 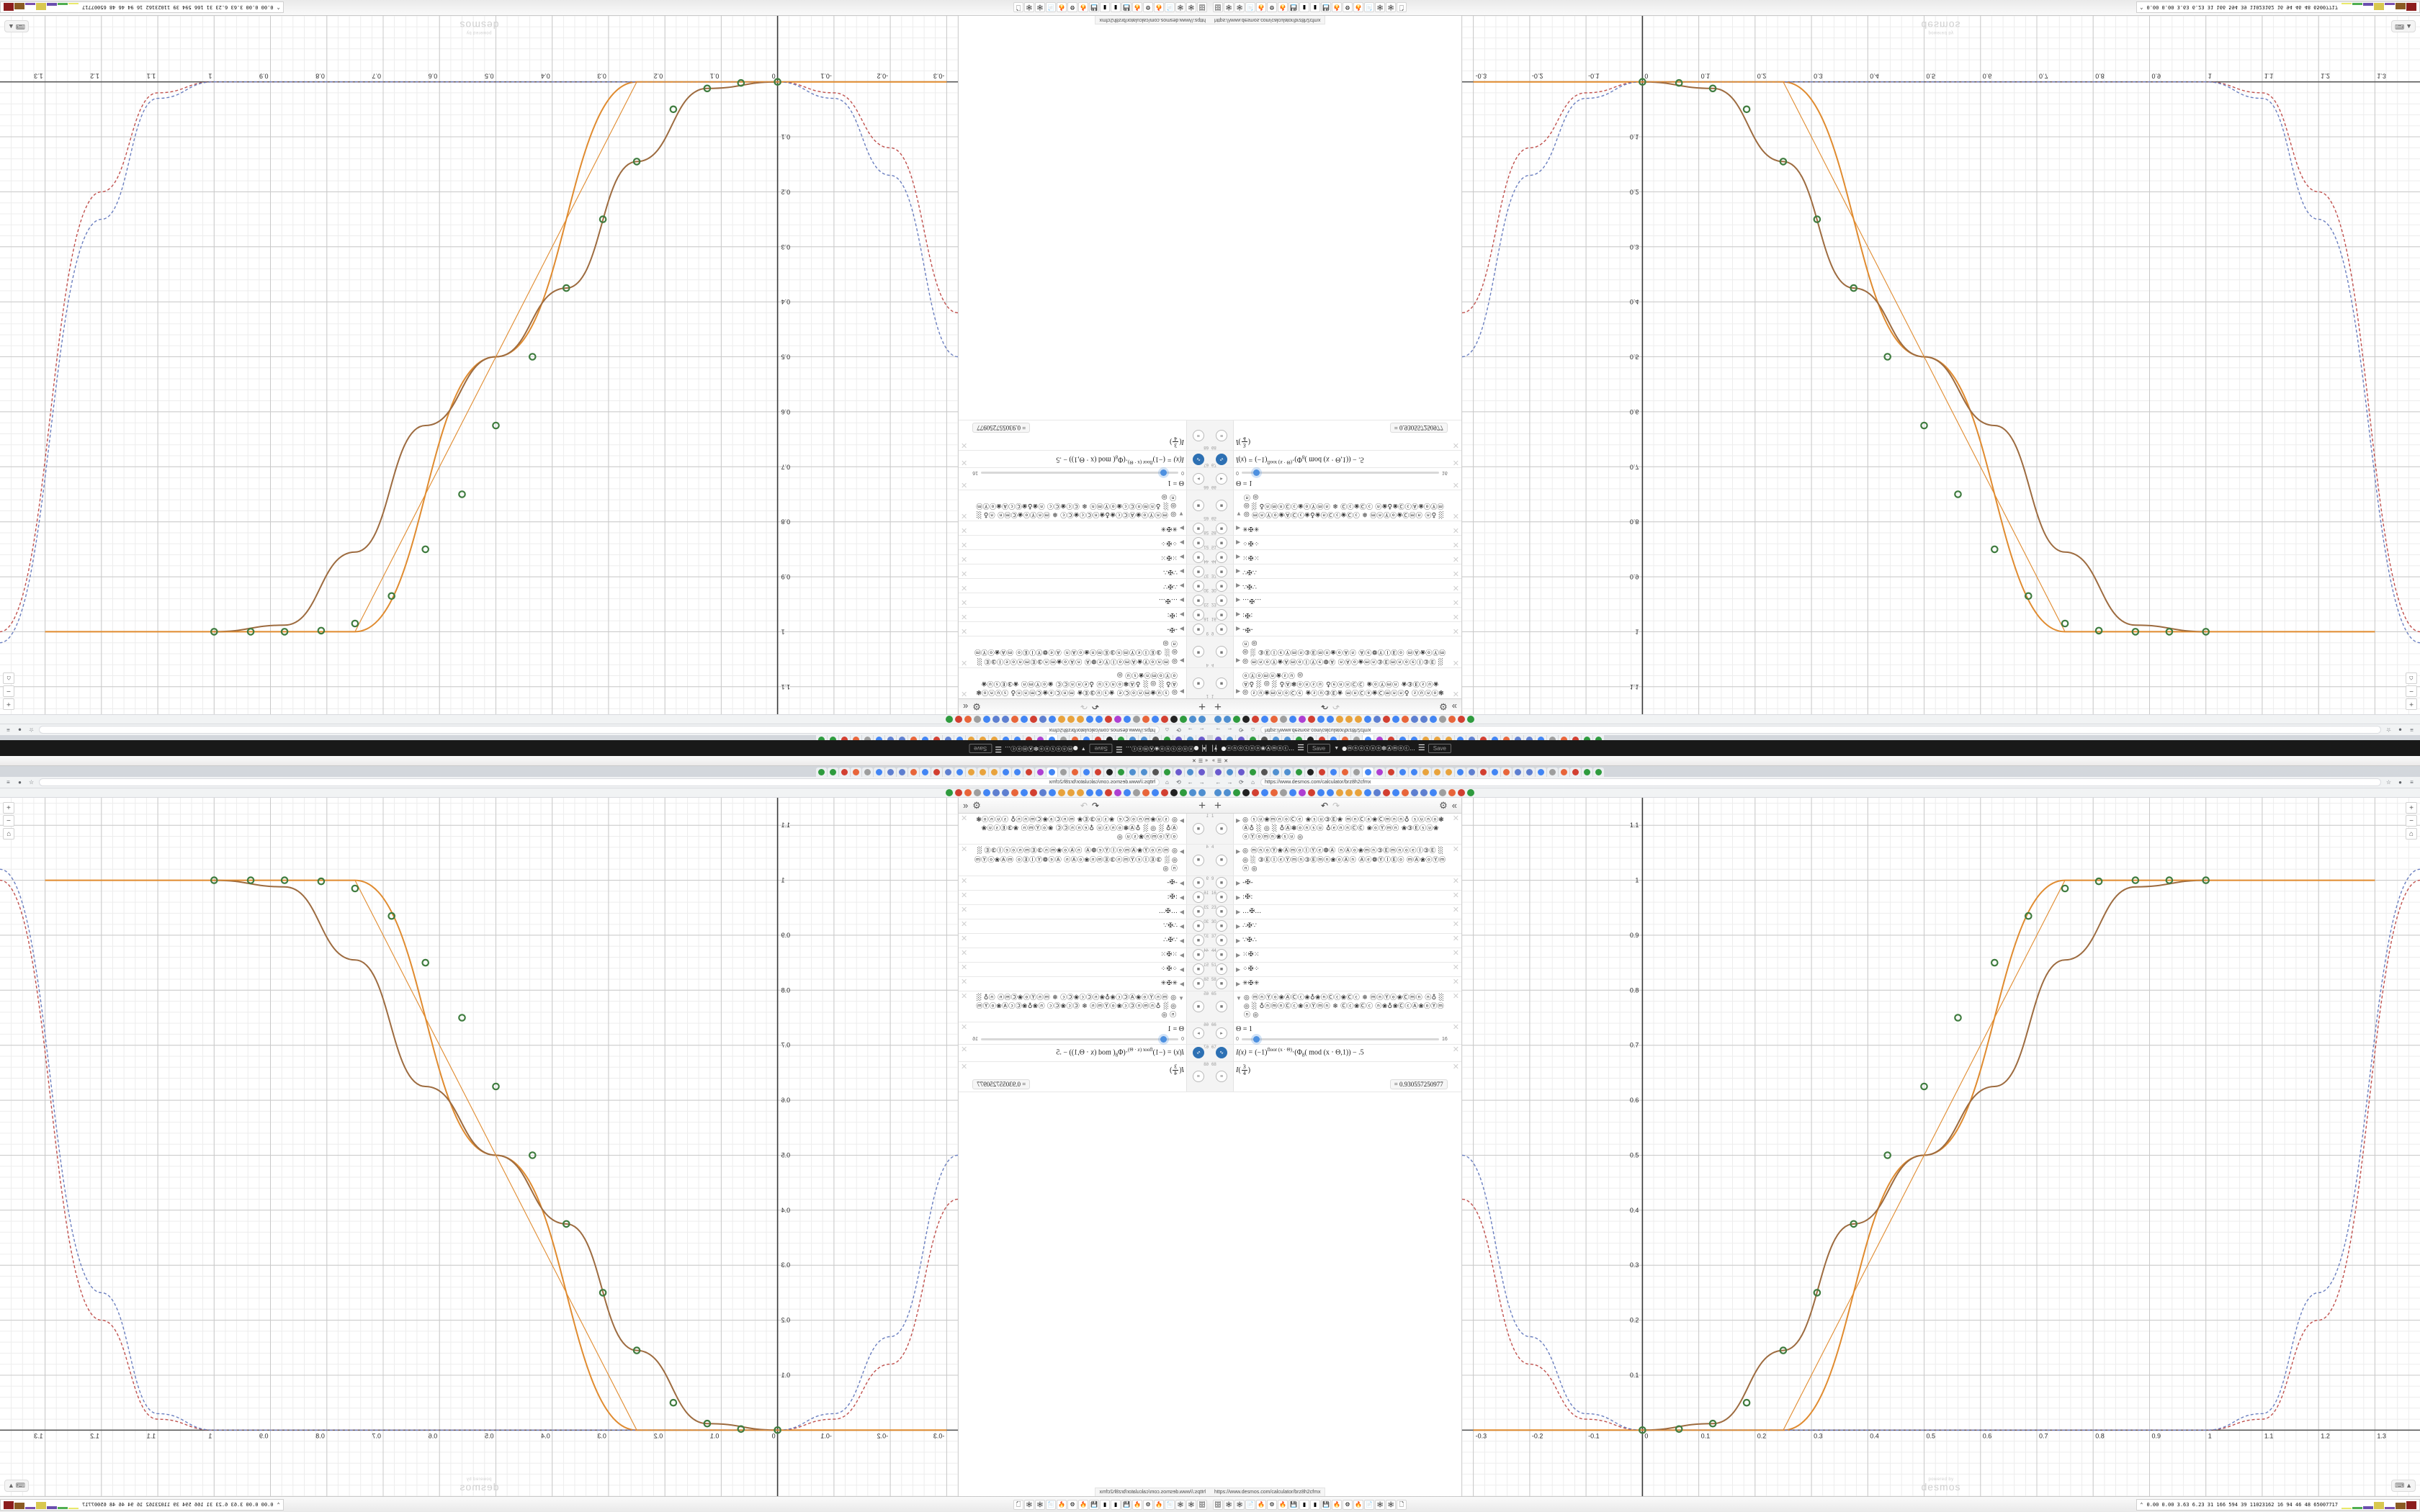 What do you see at coordinates (1111, 1504) in the screenshot?
I see `taskbar-items: 🗄 🕸 🕸 📄 🔥 ⚙ 🔥 💾 ▮ ▮ 💾 🔥 ⚙ 🔥 📄 🕸 🕸 🗋` at bounding box center [1111, 1504].